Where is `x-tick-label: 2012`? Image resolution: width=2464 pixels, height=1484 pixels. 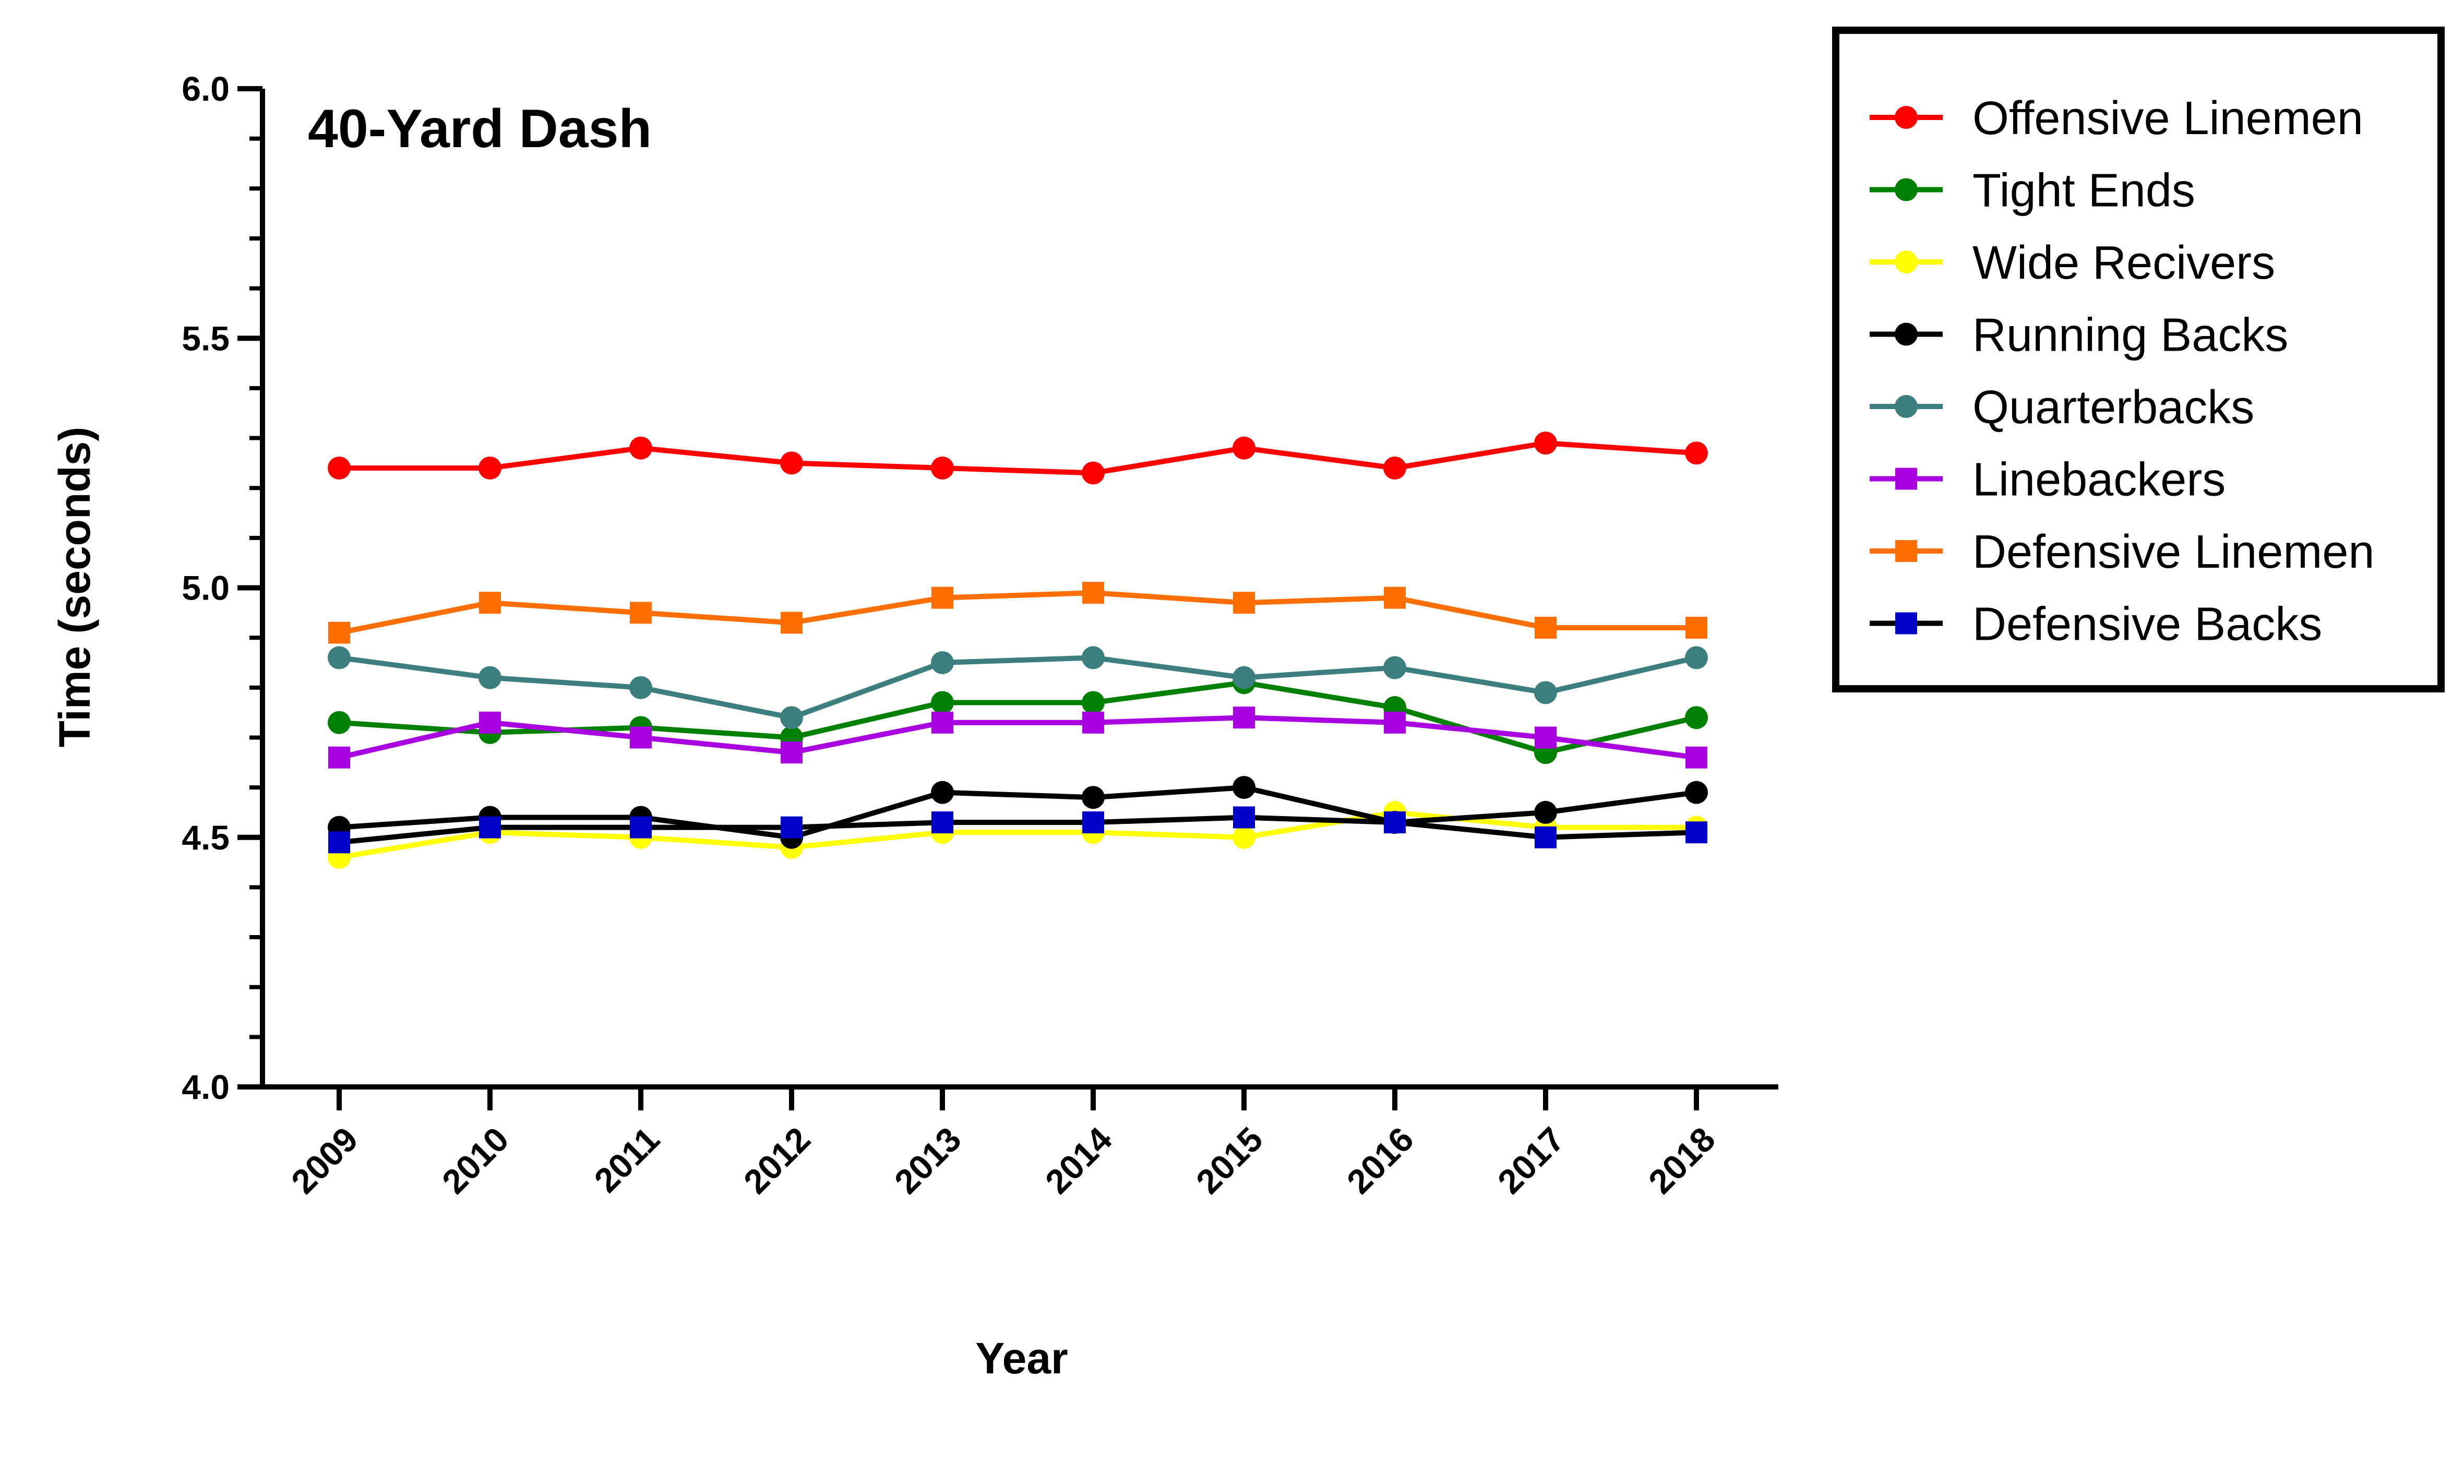
x-tick-label: 2012 is located at coordinates (777, 1160).